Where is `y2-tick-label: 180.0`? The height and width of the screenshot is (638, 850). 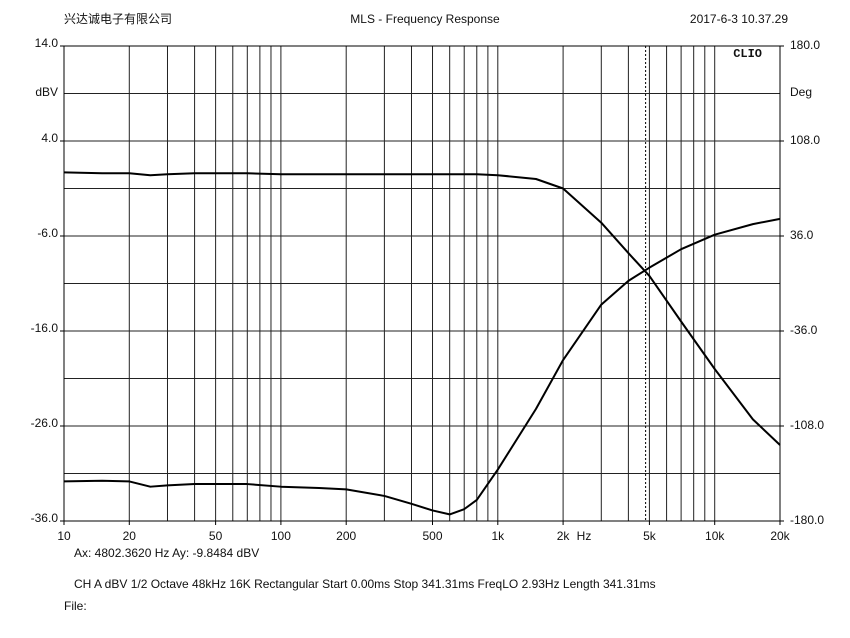
y2-tick-label: 180.0 is located at coordinates (805, 45).